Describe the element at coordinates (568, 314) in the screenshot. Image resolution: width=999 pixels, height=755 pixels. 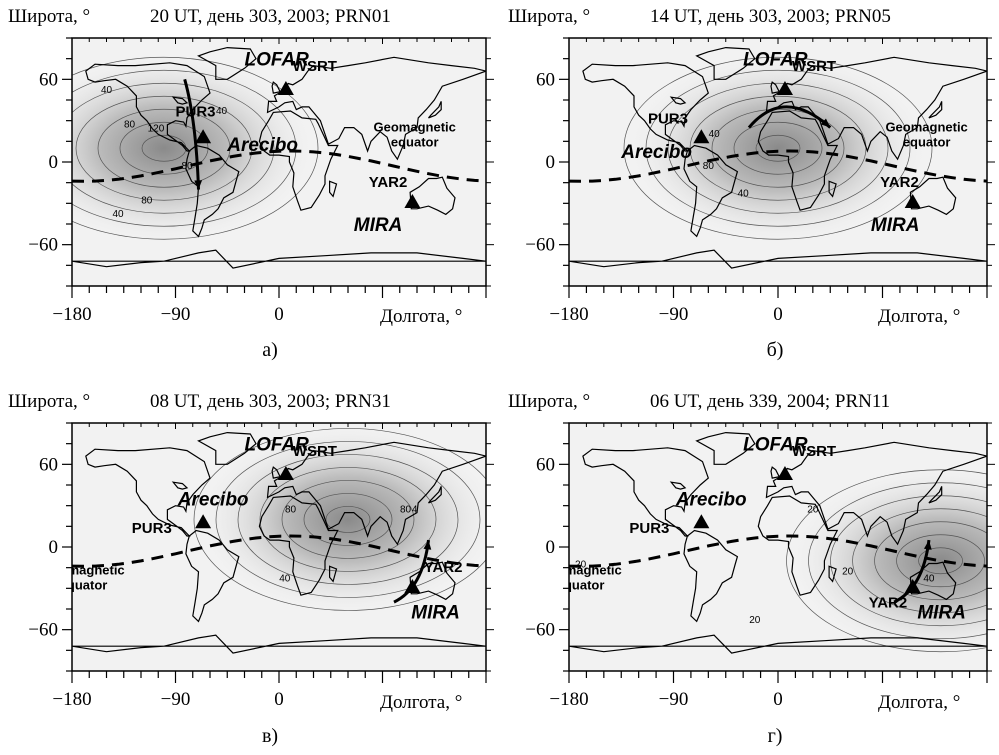
I see `x-tick-label: −180` at that location.